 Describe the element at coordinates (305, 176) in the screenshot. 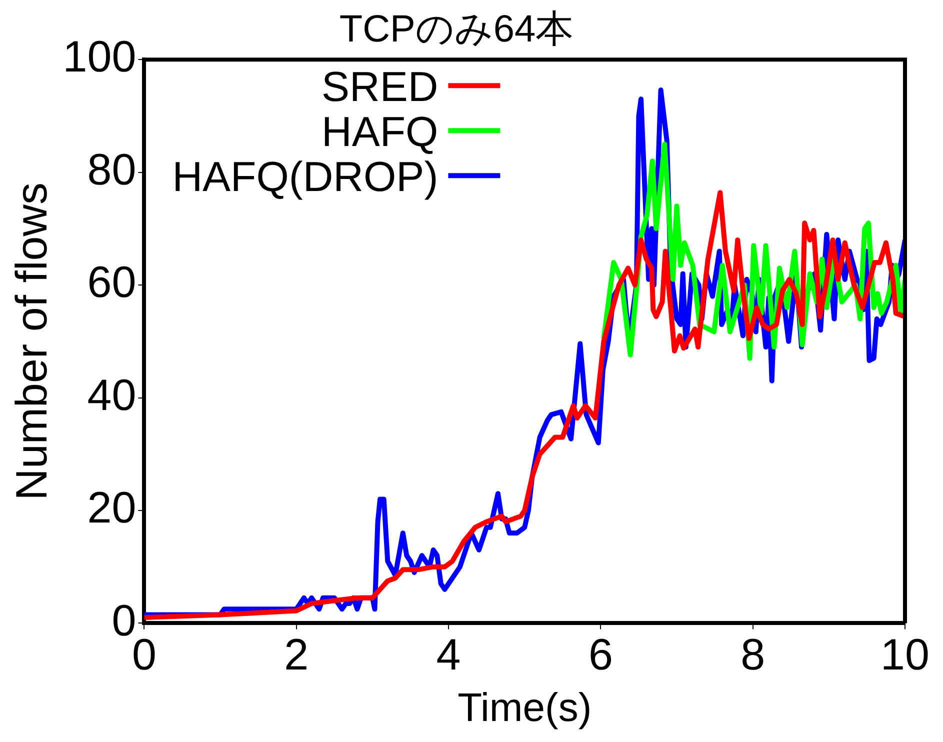

I see `legend-label: HAFQ(DROP)` at that location.